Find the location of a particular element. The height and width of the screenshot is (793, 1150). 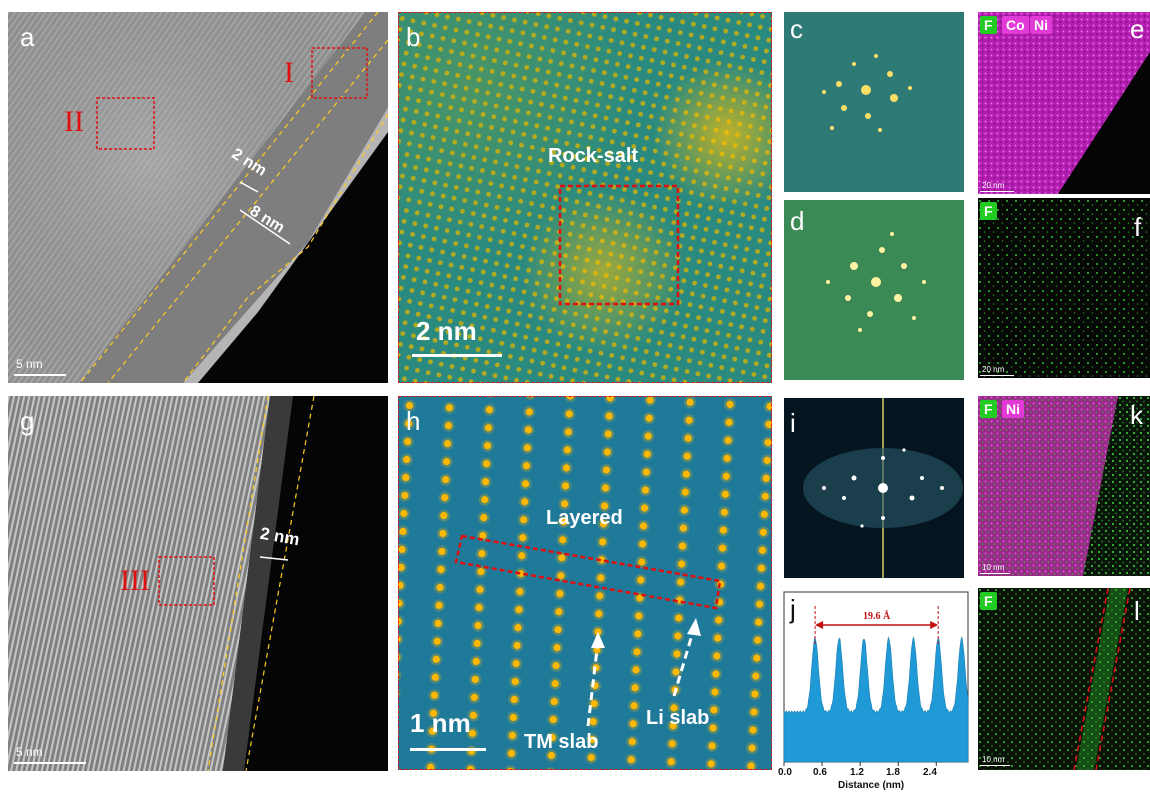

tag-Co-e: Co is located at coordinates (1015, 25).